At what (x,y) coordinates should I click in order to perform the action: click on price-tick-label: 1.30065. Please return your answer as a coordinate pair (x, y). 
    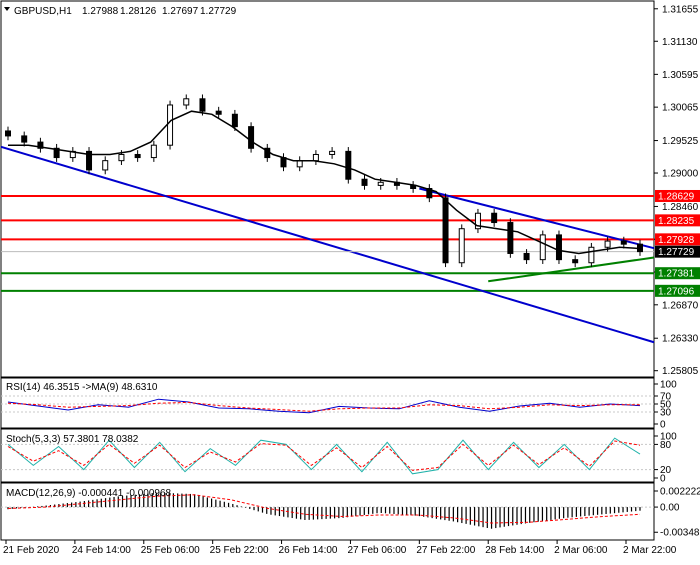
    Looking at the image, I should click on (680, 108).